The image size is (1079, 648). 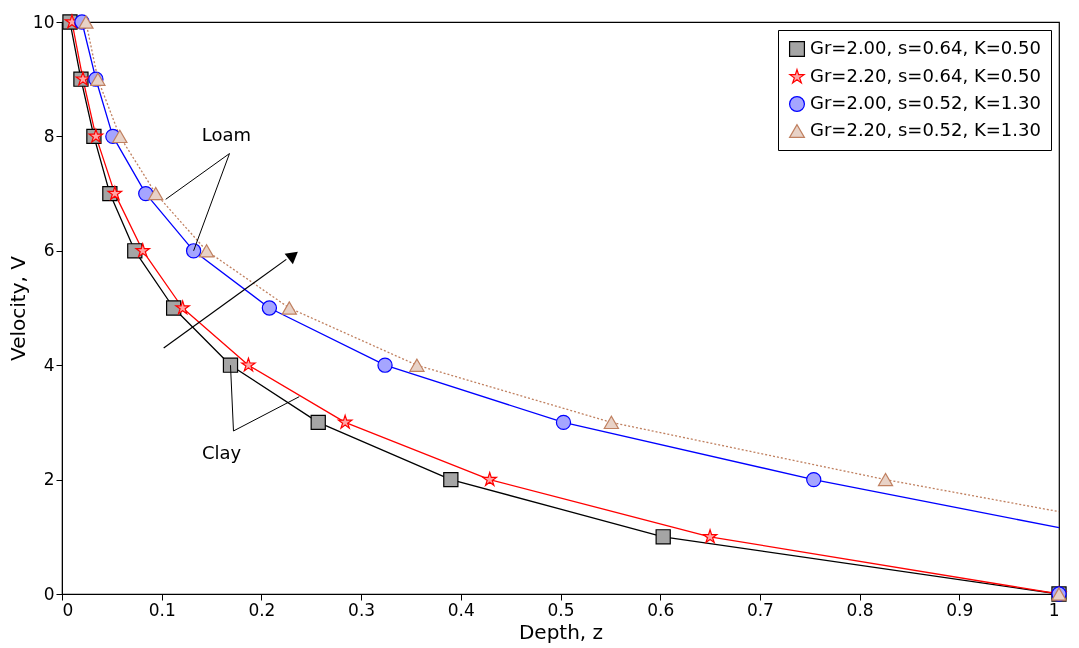 I want to click on x-tick-label: 0.3, so click(x=362, y=609).